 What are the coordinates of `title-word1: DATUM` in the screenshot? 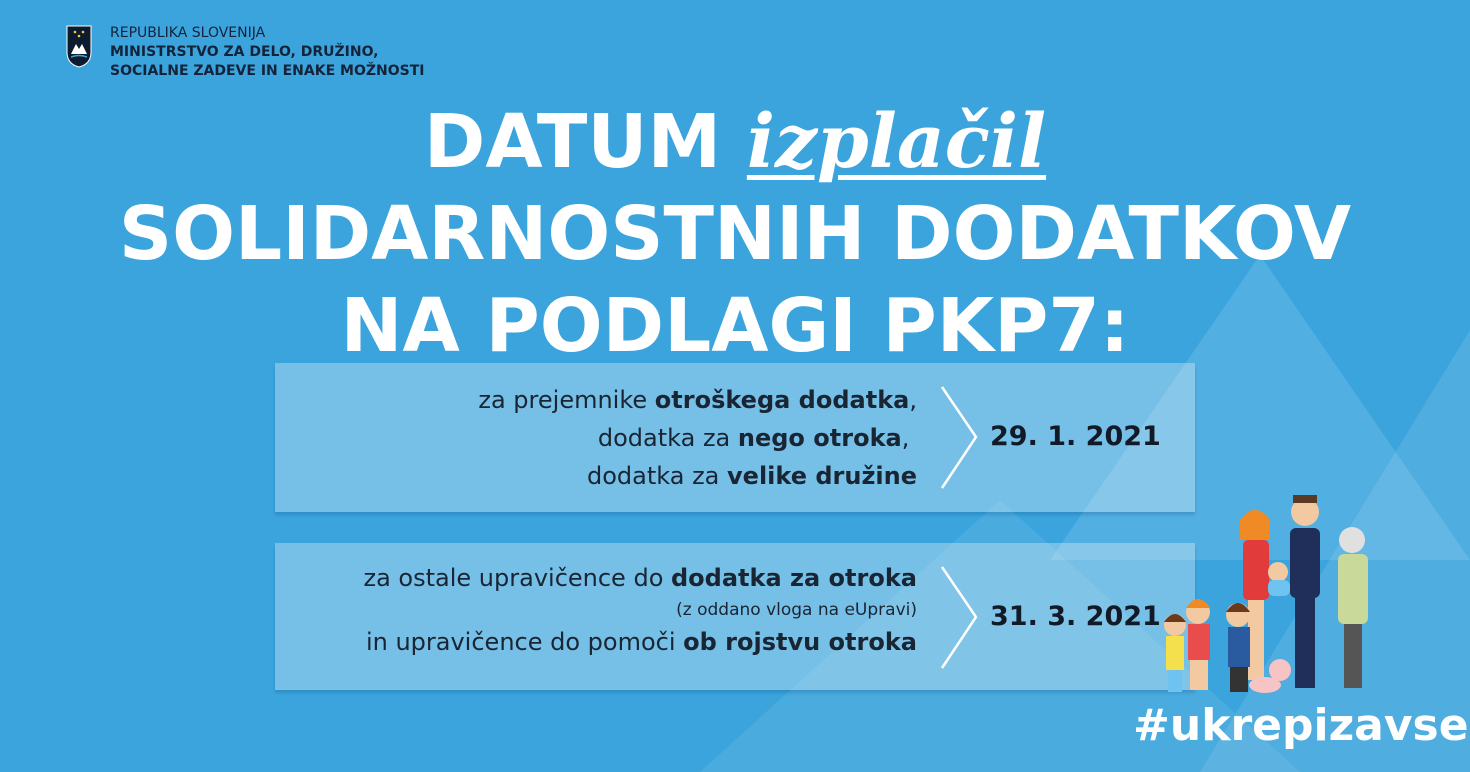 It's located at (572, 142).